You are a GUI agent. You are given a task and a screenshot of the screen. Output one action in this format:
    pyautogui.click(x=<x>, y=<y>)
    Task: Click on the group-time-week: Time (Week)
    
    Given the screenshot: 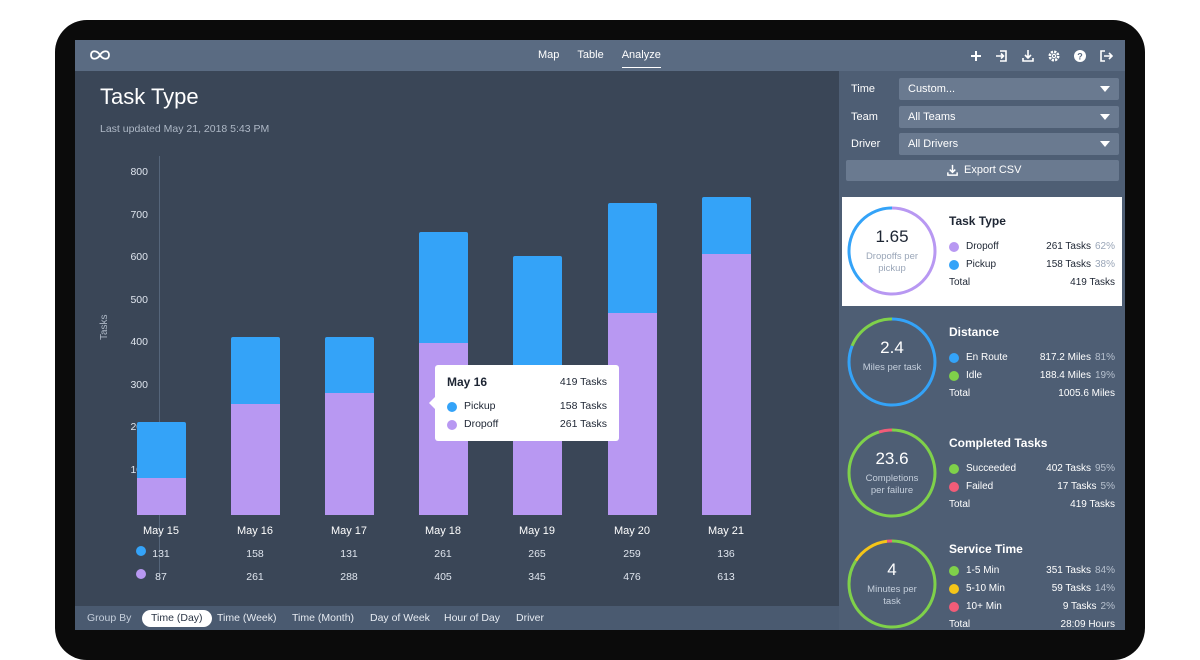 What is the action you would take?
    pyautogui.click(x=247, y=618)
    